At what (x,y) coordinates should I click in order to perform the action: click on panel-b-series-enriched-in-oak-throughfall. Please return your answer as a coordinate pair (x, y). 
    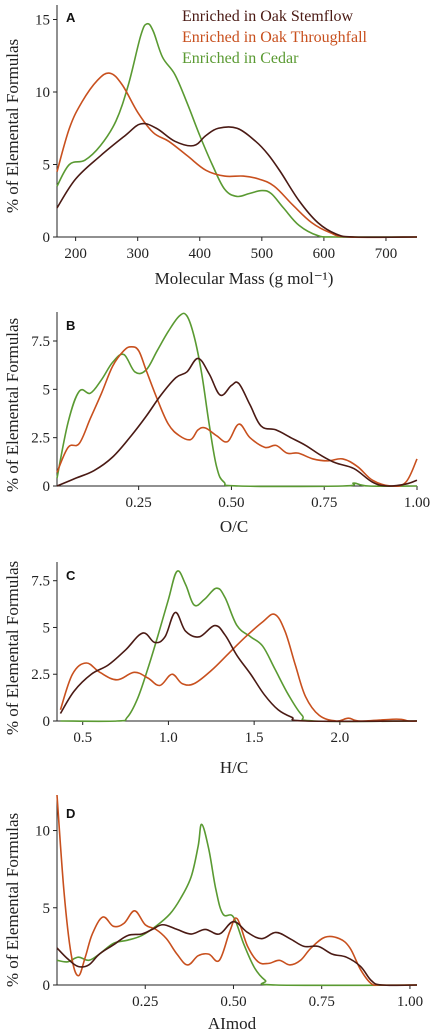
    Looking at the image, I should click on (237, 416).